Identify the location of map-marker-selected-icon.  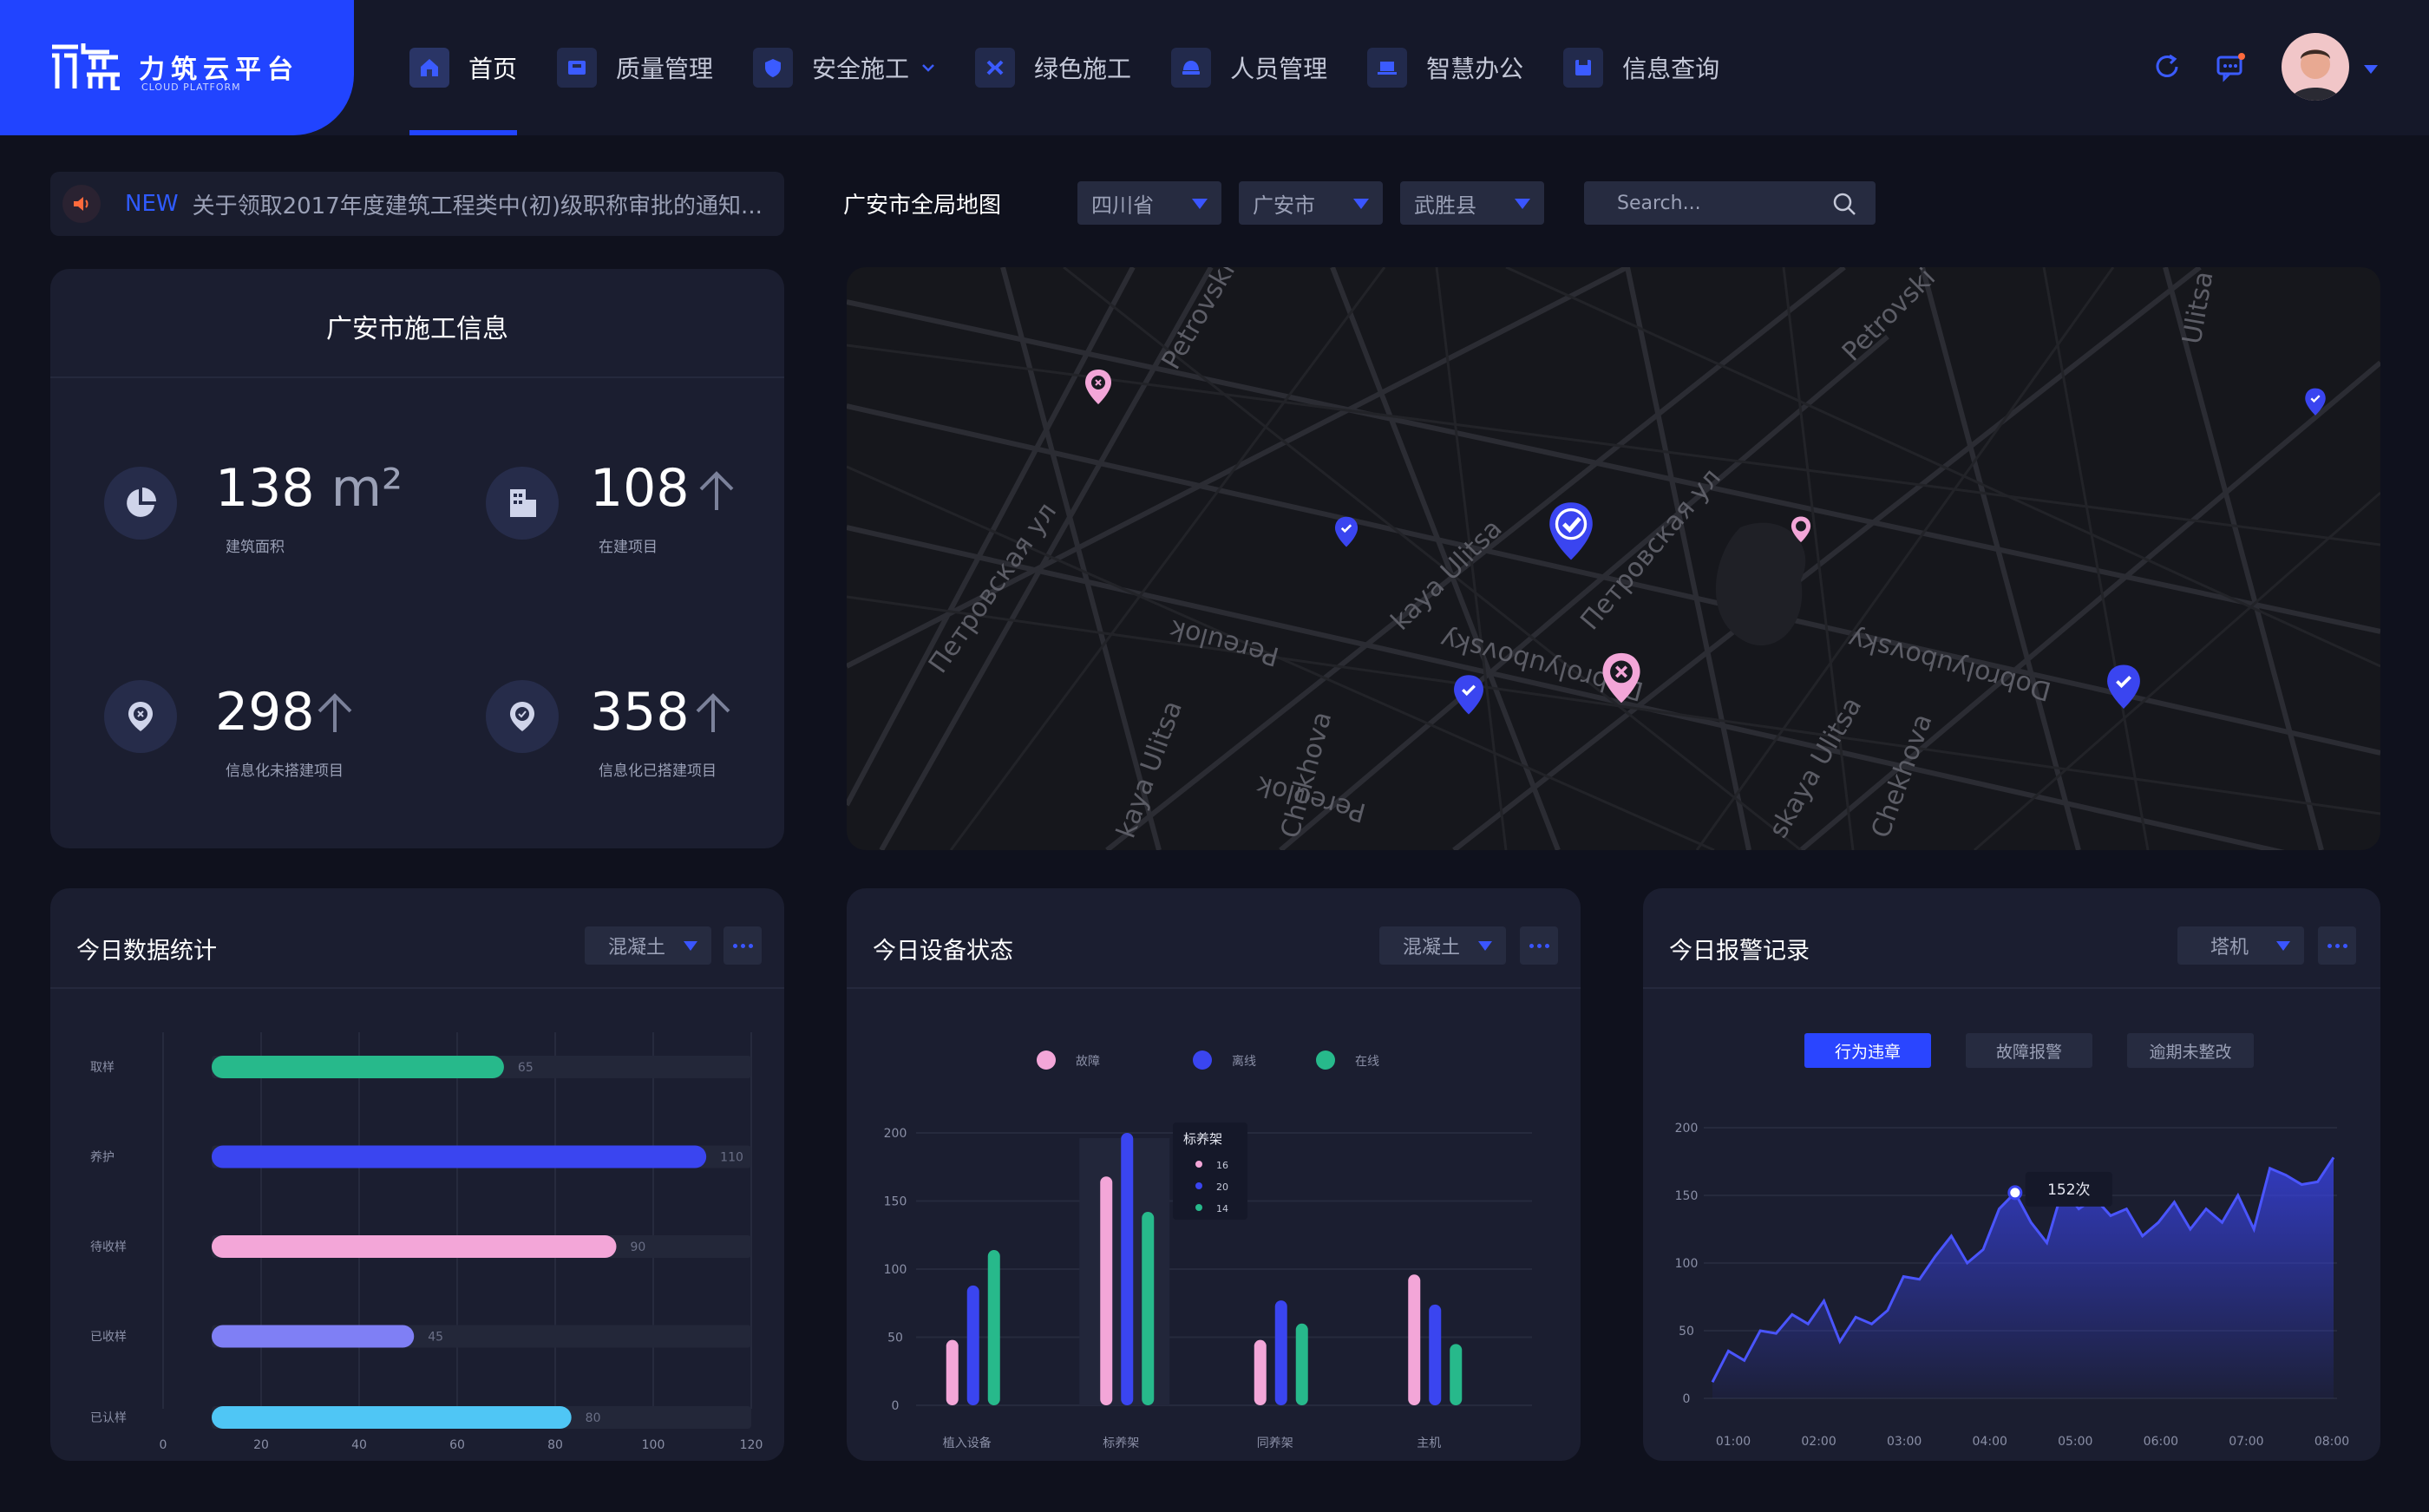
(1571, 533).